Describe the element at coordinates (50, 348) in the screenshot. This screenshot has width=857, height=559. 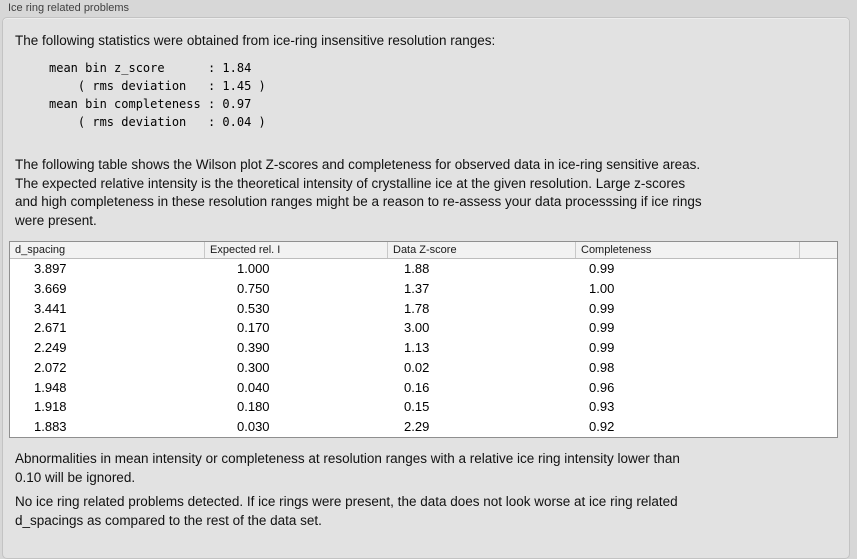
I see `table-cell: 2.249` at that location.